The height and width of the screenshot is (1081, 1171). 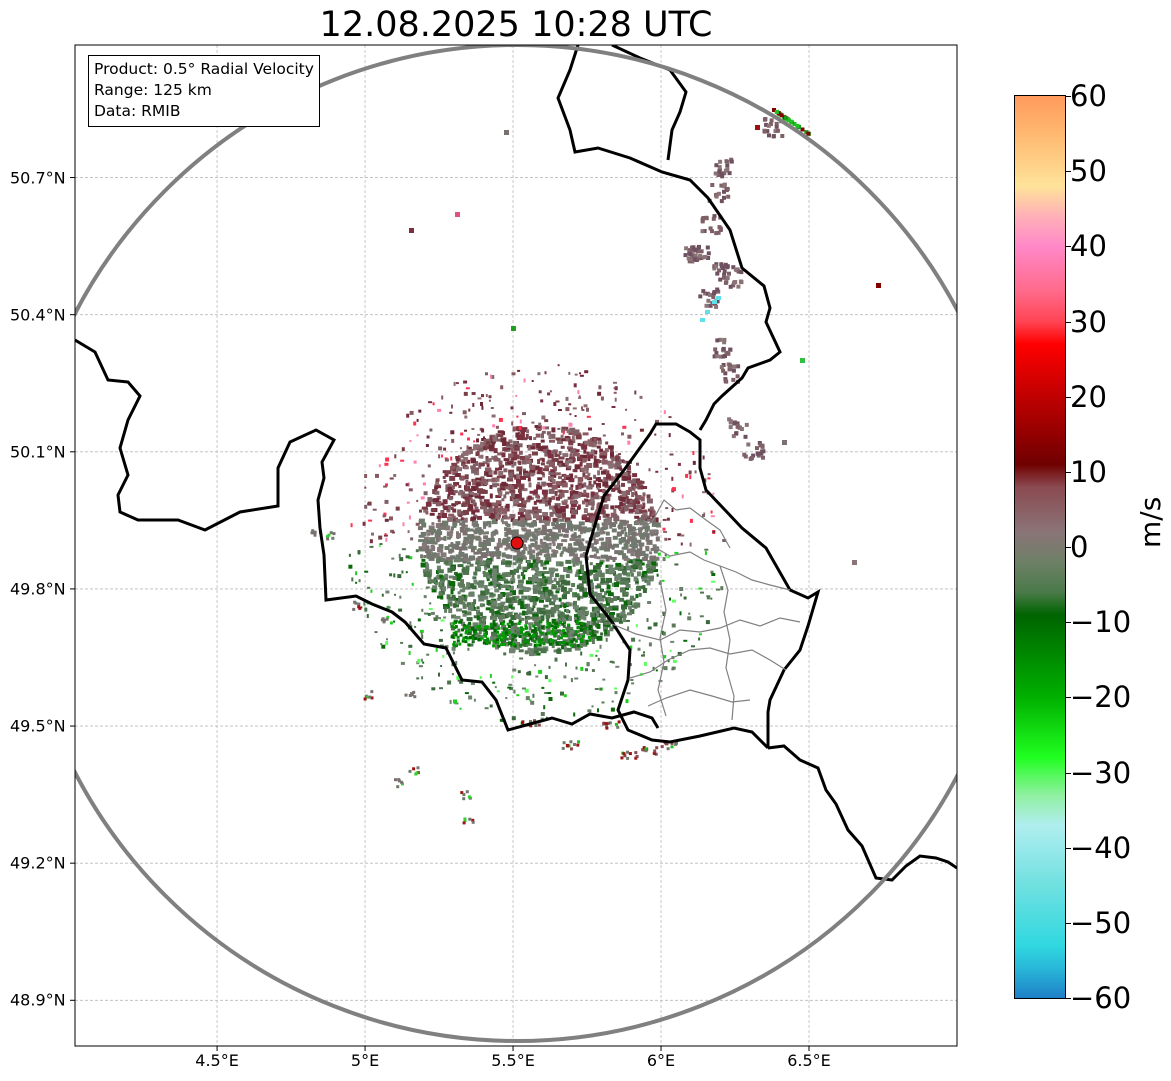 What do you see at coordinates (204, 69) in the screenshot?
I see `info-product: Product: 0.5° Radial Velocity` at bounding box center [204, 69].